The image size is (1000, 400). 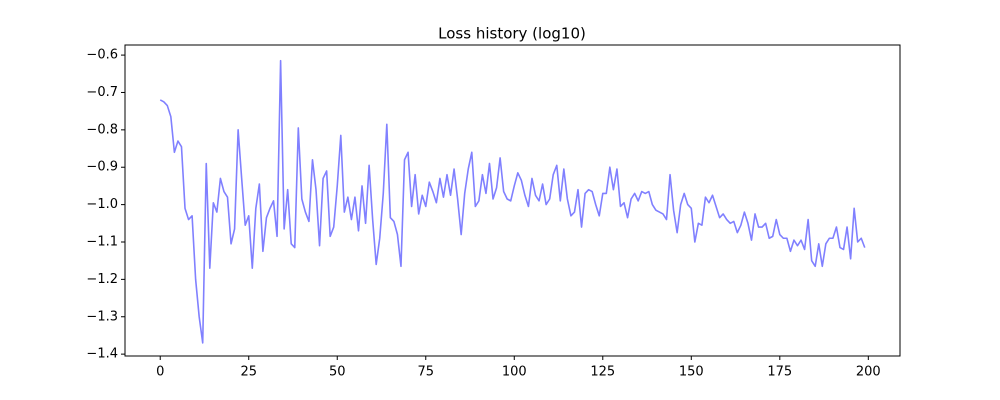 I want to click on x-tick-label: 25, so click(x=248, y=372).